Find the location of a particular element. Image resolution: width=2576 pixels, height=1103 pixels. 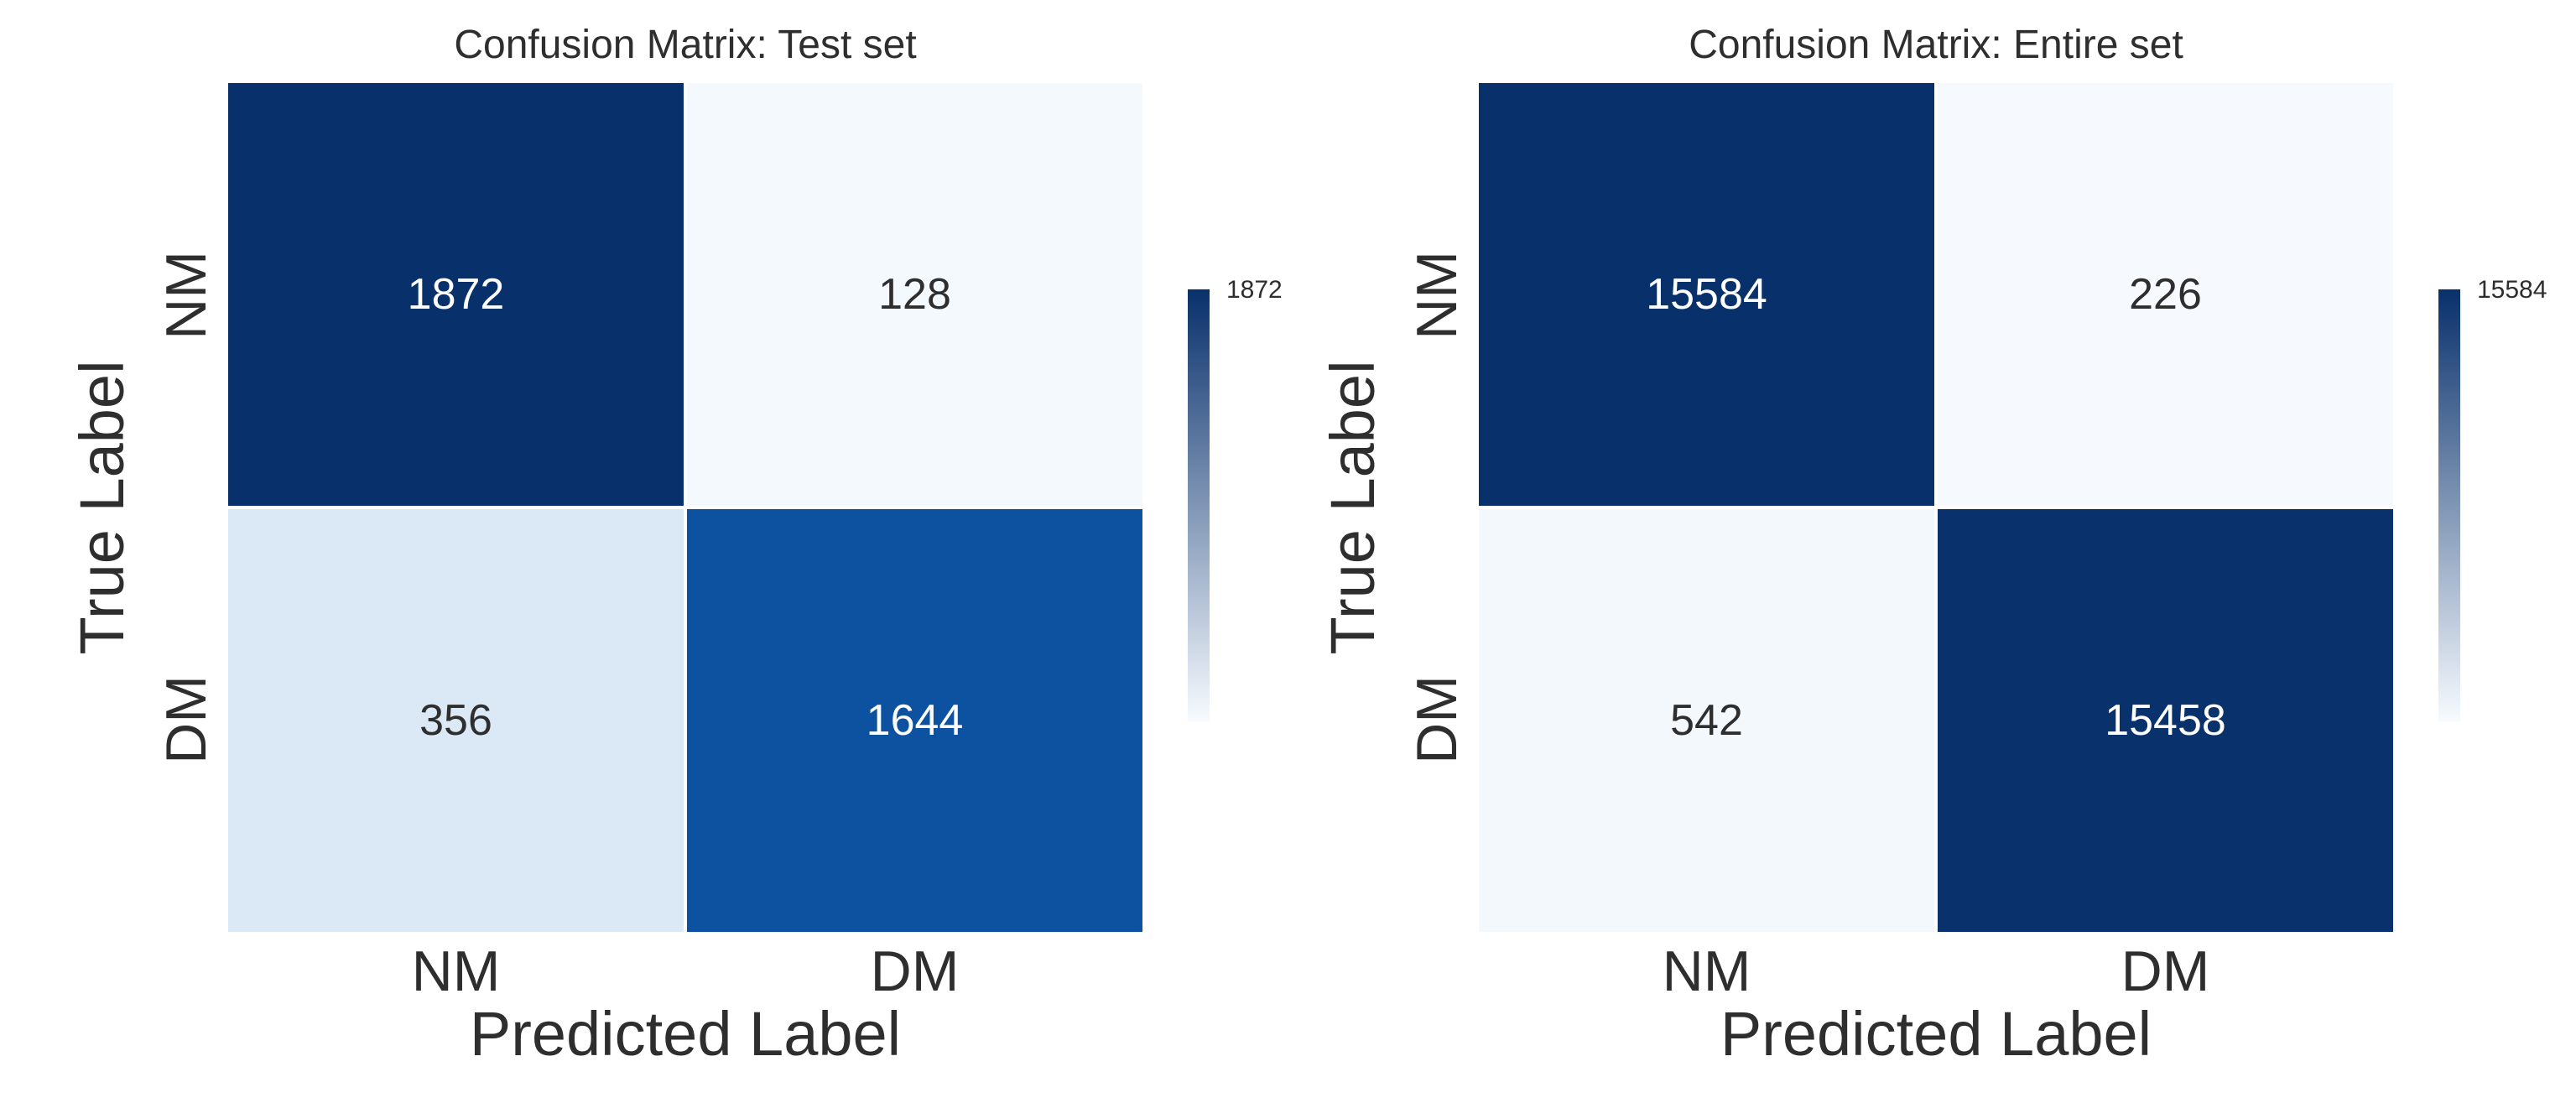

matrix-cell-true-nm-pred-nm: 1872 is located at coordinates (456, 294).